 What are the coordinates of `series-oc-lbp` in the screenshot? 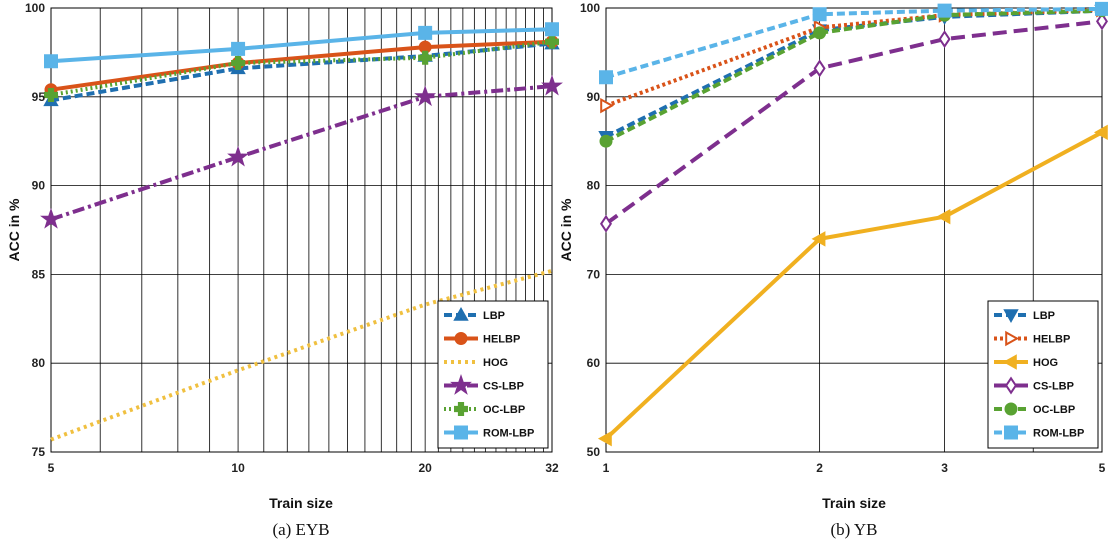 It's located at (301, 68).